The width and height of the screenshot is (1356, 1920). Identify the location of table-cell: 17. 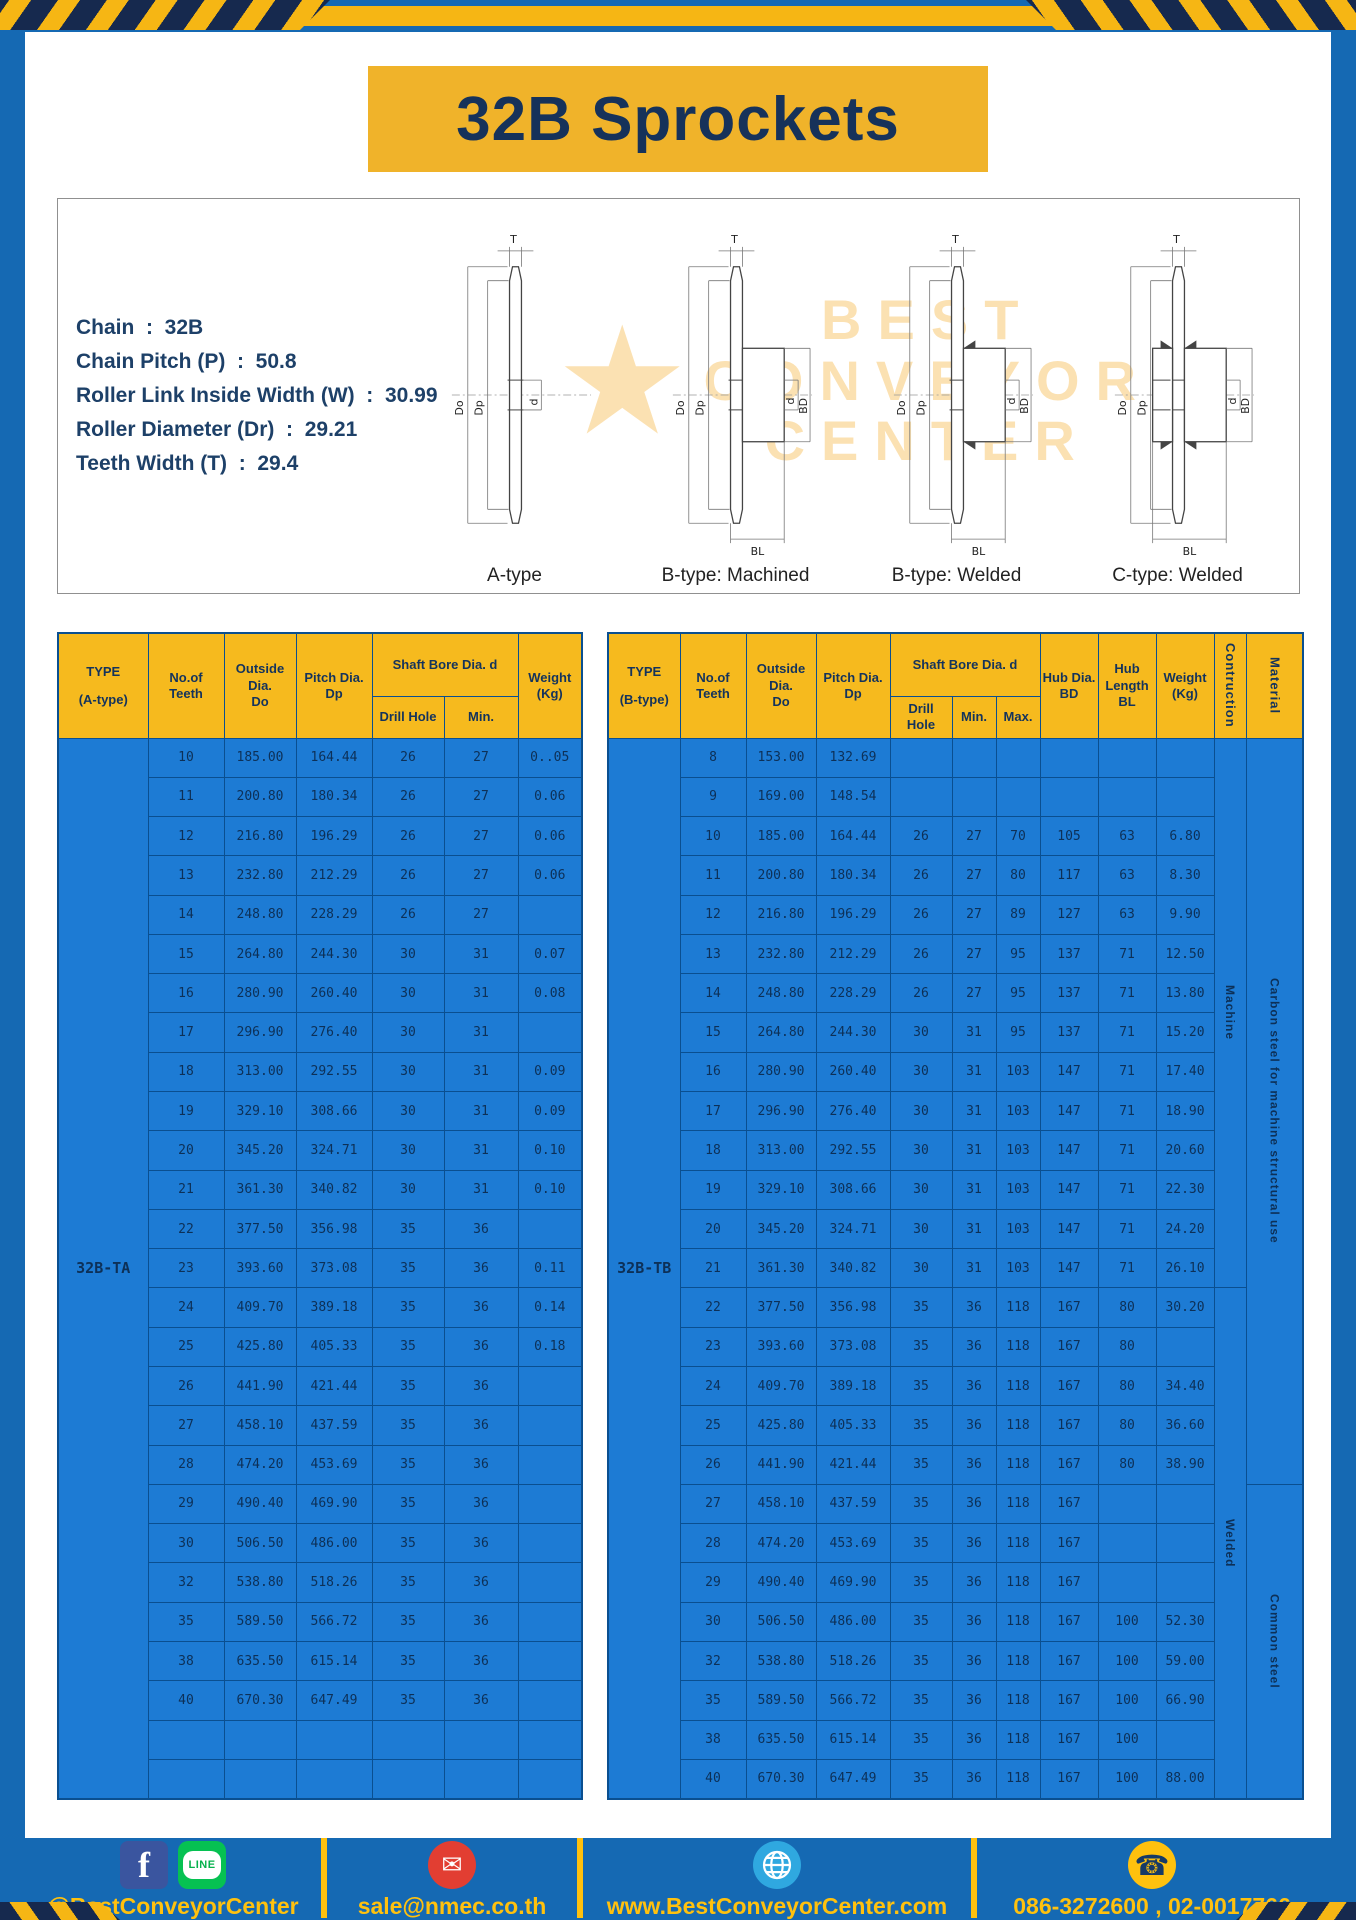
(186, 1032).